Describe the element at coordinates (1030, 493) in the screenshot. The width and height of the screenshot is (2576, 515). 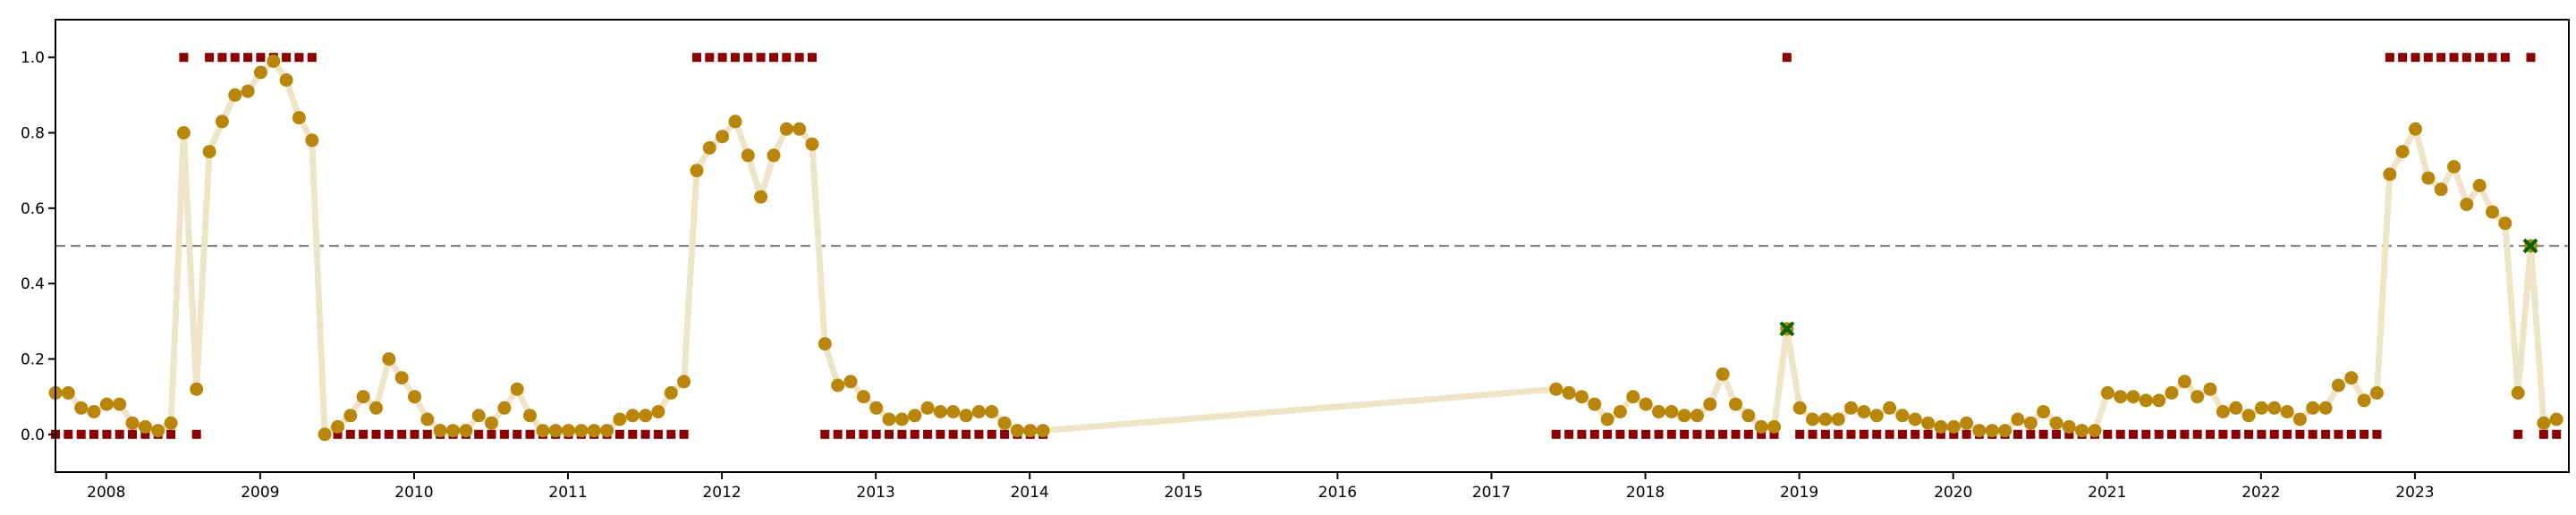
I see `x-tick-label: 2014` at that location.